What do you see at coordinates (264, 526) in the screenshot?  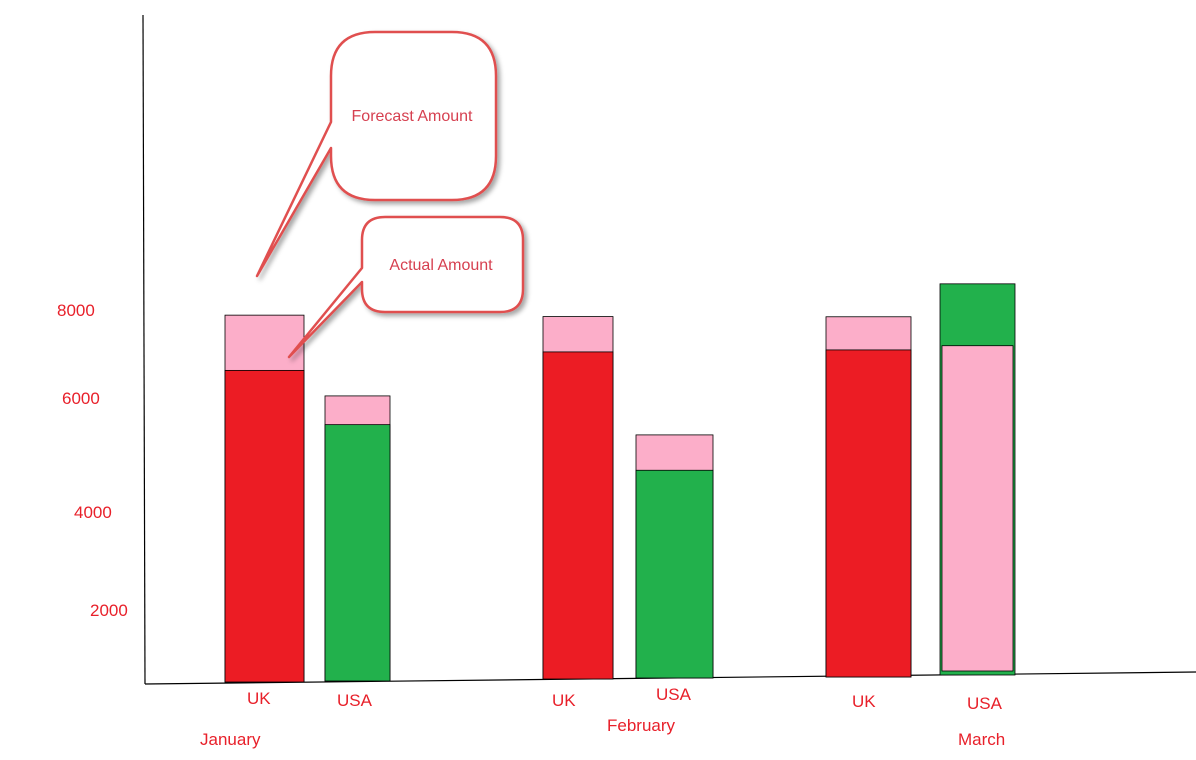 I see `actual-bar-january-uk` at bounding box center [264, 526].